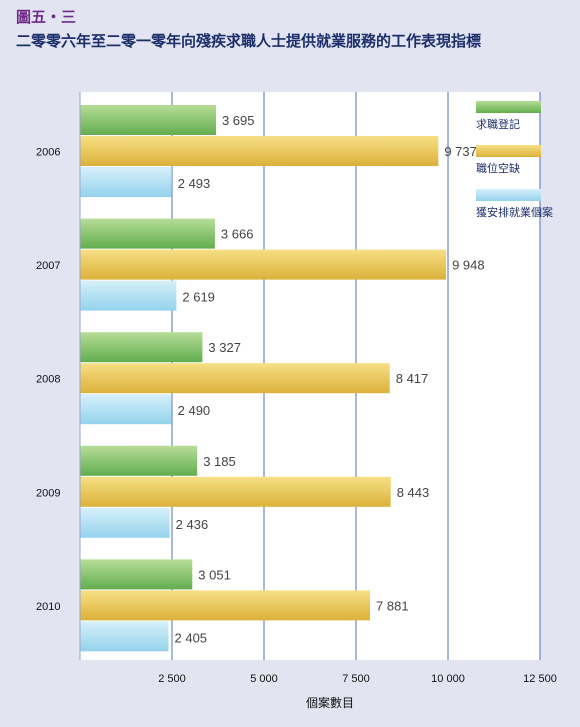 The width and height of the screenshot is (580, 727). Describe the element at coordinates (356, 679) in the screenshot. I see `x-tick-label: 7 500` at that location.